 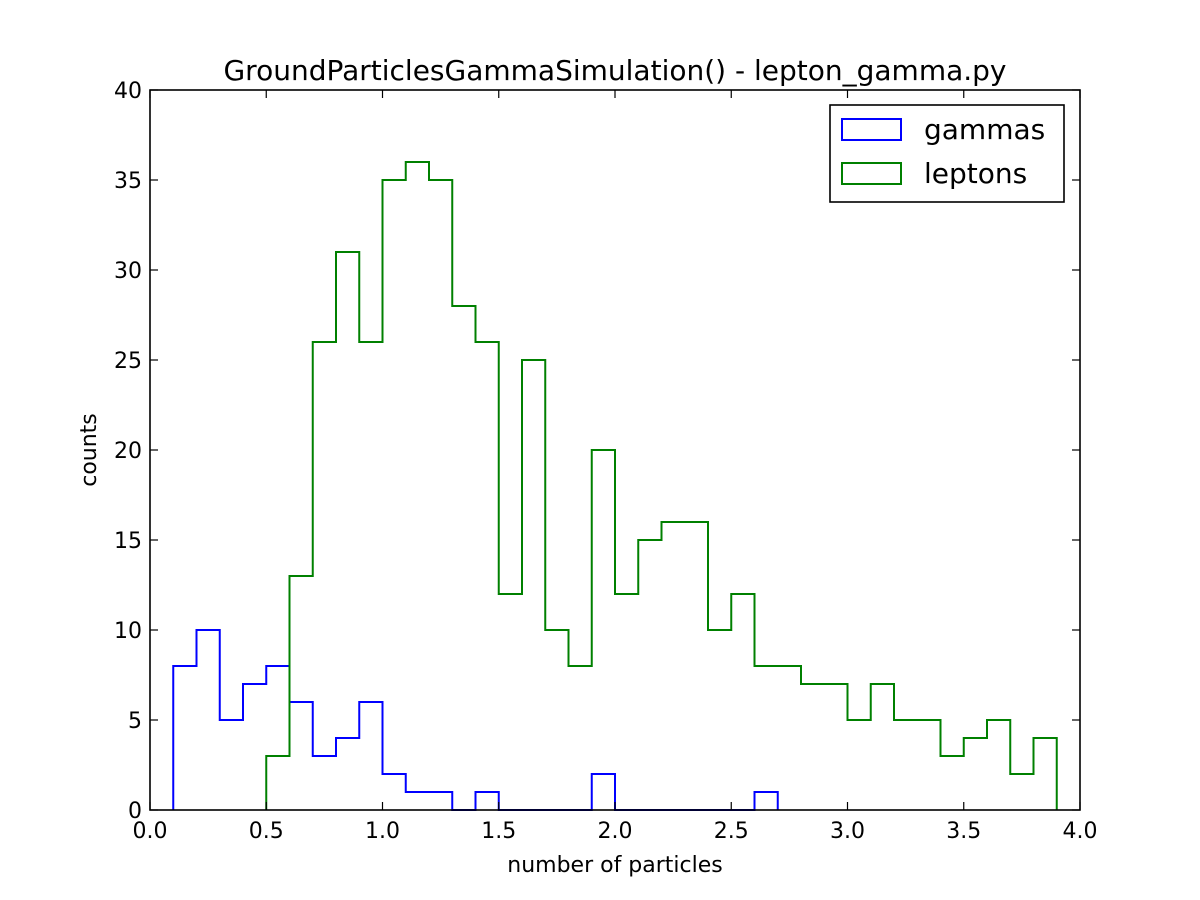 What do you see at coordinates (615, 831) in the screenshot?
I see `x-tick-label: 2.0` at bounding box center [615, 831].